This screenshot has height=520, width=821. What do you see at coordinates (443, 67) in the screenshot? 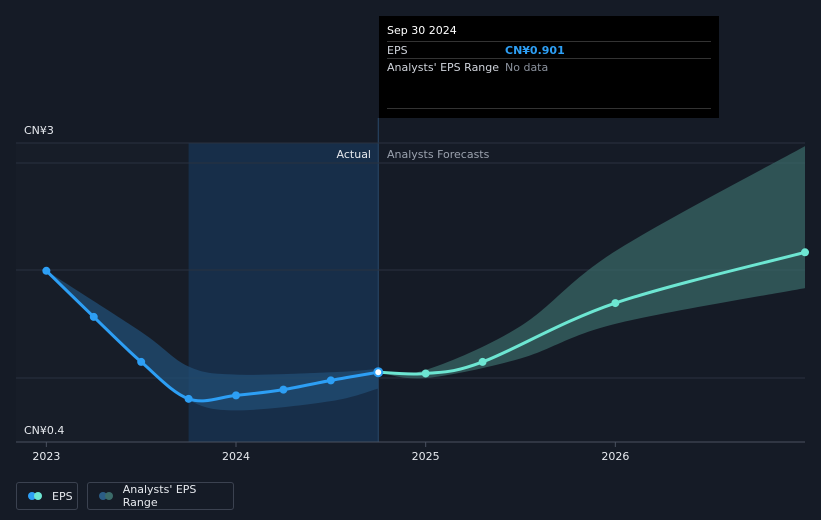
I see `tooltip-range-label: Analysts' EPS Range` at bounding box center [443, 67].